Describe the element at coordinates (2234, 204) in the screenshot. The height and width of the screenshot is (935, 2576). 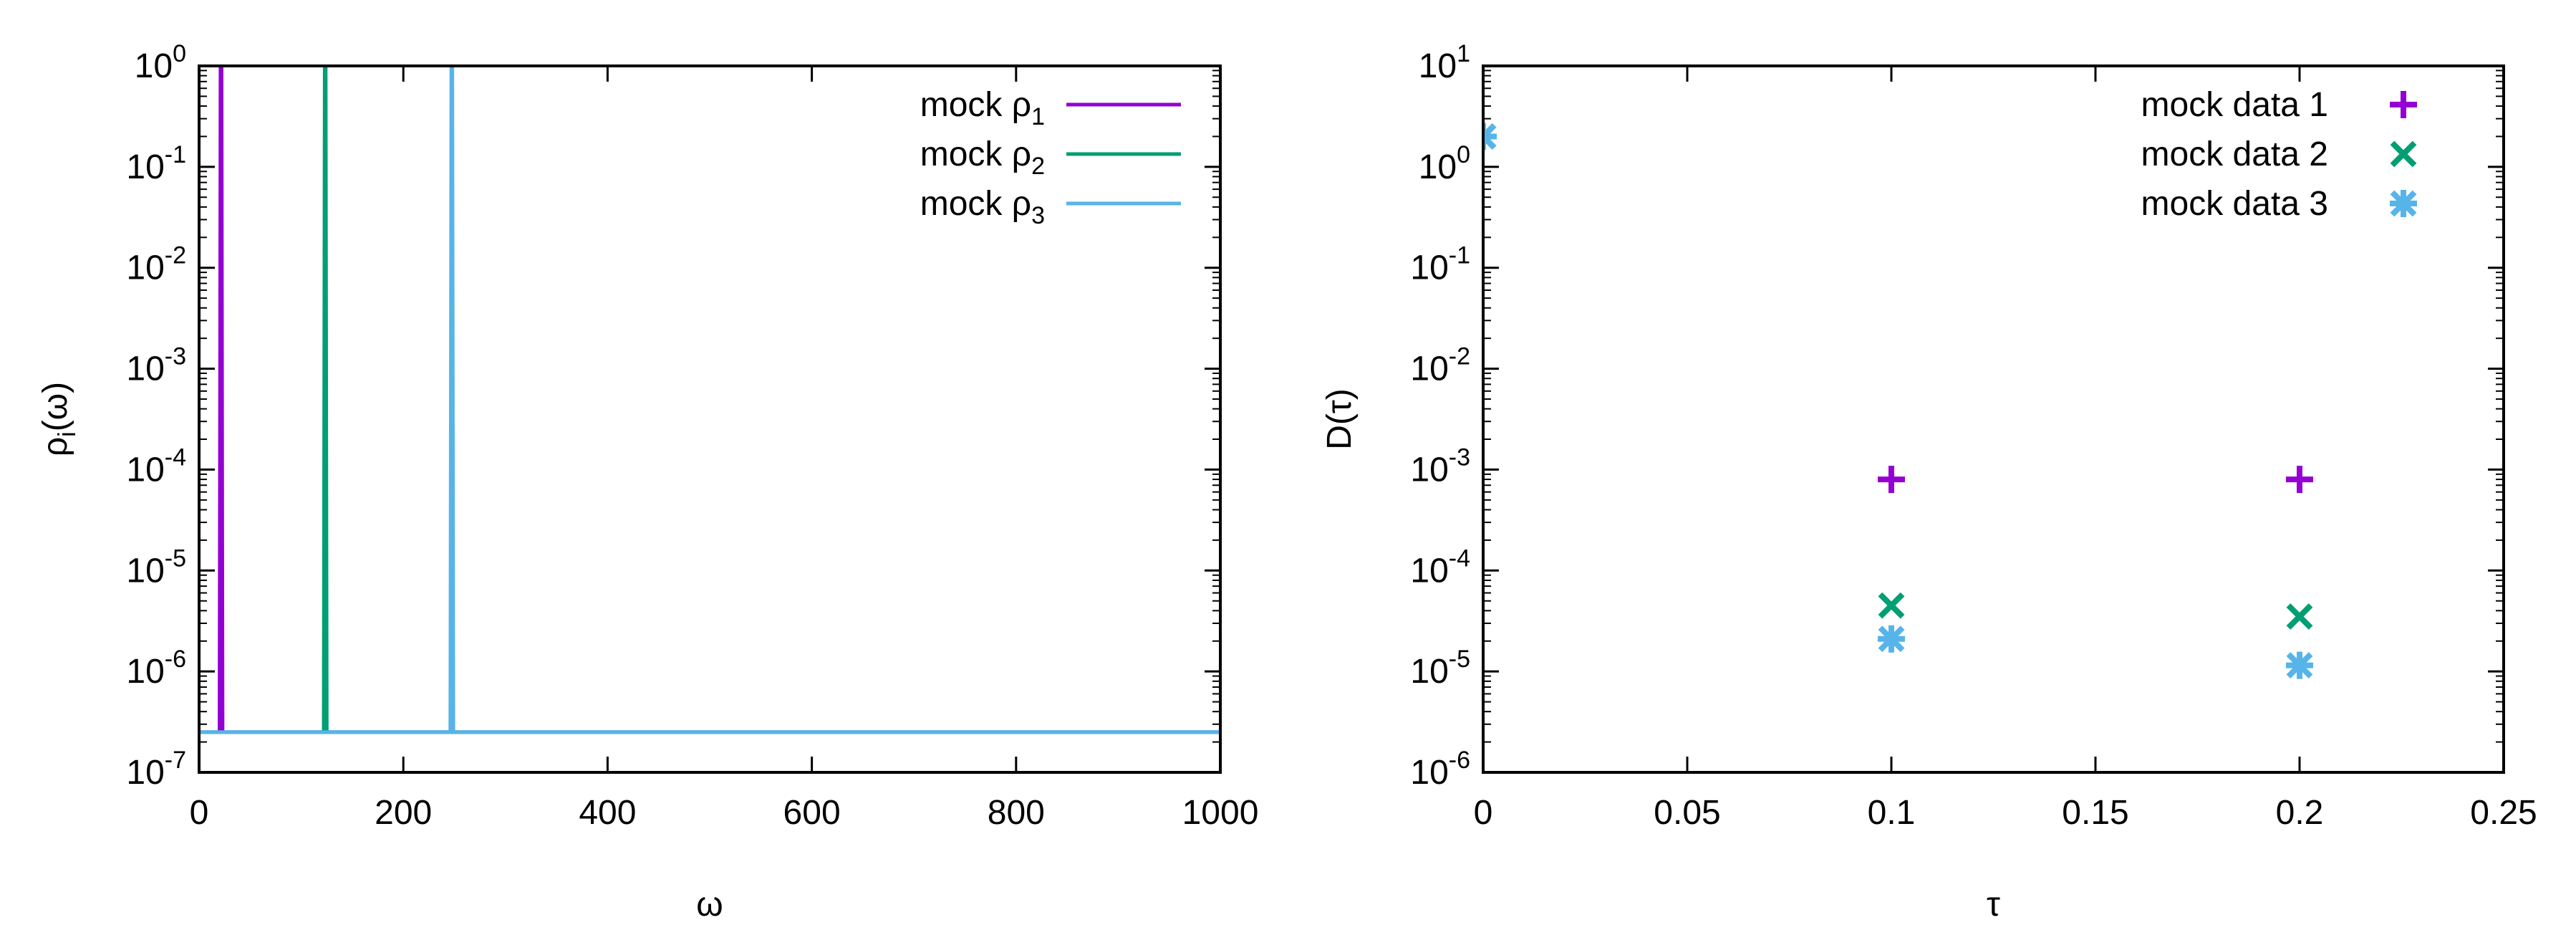
I see `legend-label: mock data 3` at that location.